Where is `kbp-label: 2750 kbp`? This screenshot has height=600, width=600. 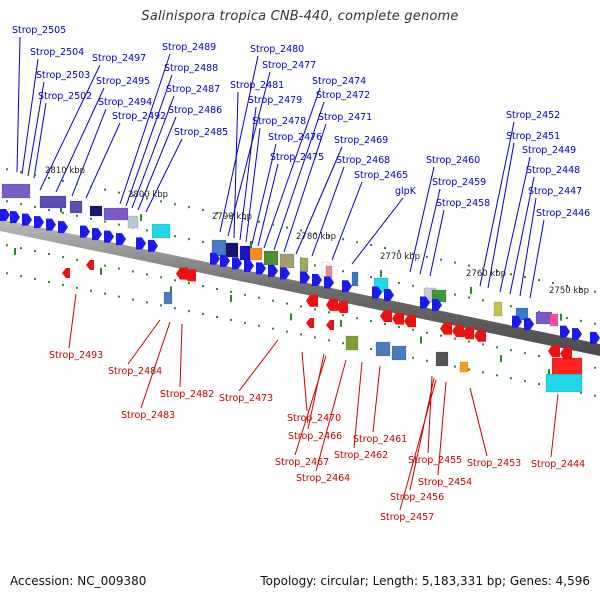 kbp-label: 2750 kbp is located at coordinates (569, 291).